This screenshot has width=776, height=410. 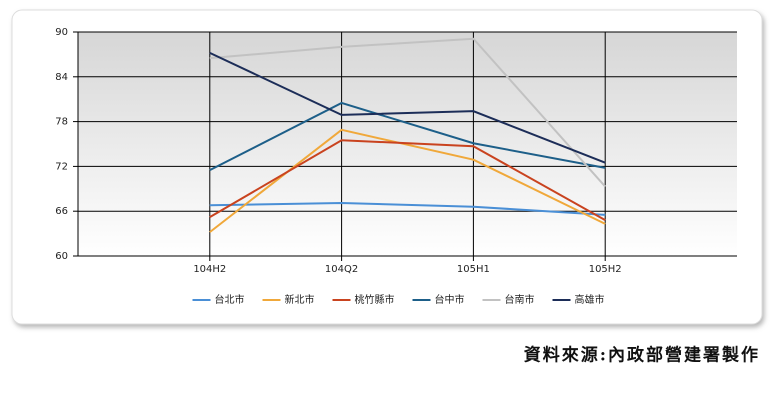 What do you see at coordinates (375, 299) in the screenshot?
I see `legend-label: 桃竹縣市` at bounding box center [375, 299].